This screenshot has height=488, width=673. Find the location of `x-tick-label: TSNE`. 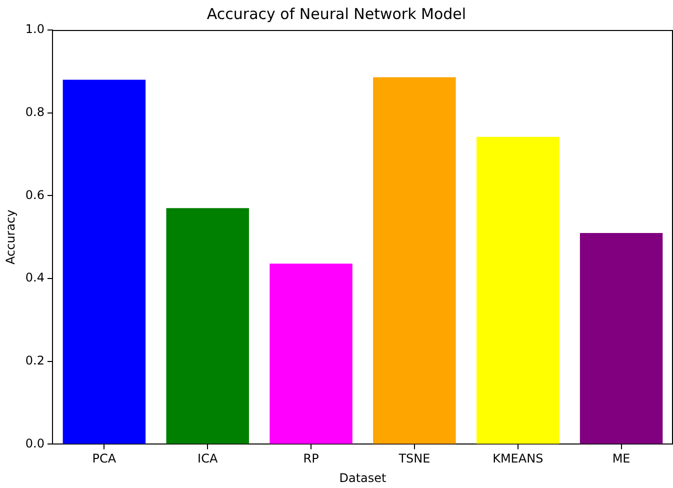

x-tick-label: TSNE is located at coordinates (414, 459).